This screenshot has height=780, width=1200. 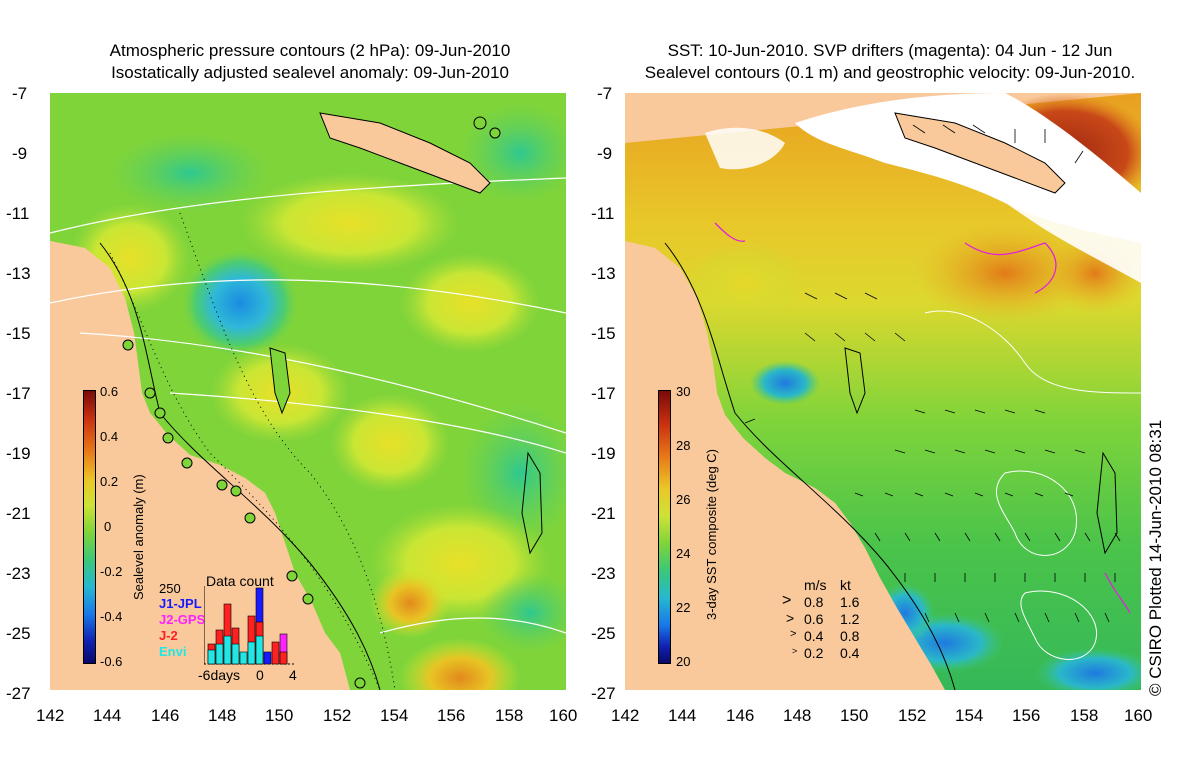 I want to click on vel-row-kt: 0.8, so click(x=850, y=636).